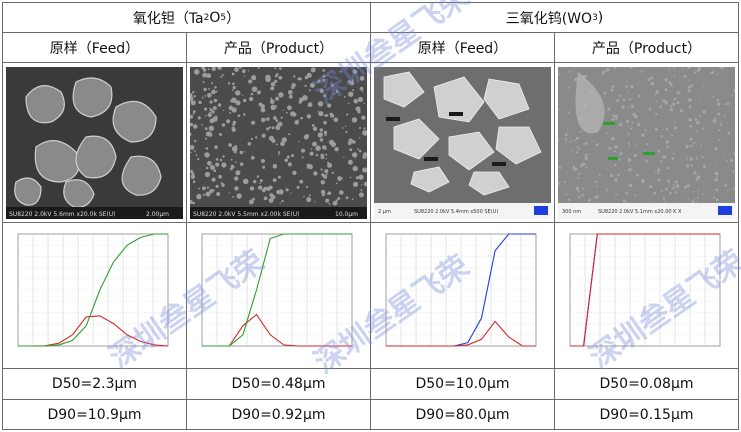 The width and height of the screenshot is (741, 432). What do you see at coordinates (646, 384) in the screenshot?
I see `d50-value: D50=0.08μm` at bounding box center [646, 384].